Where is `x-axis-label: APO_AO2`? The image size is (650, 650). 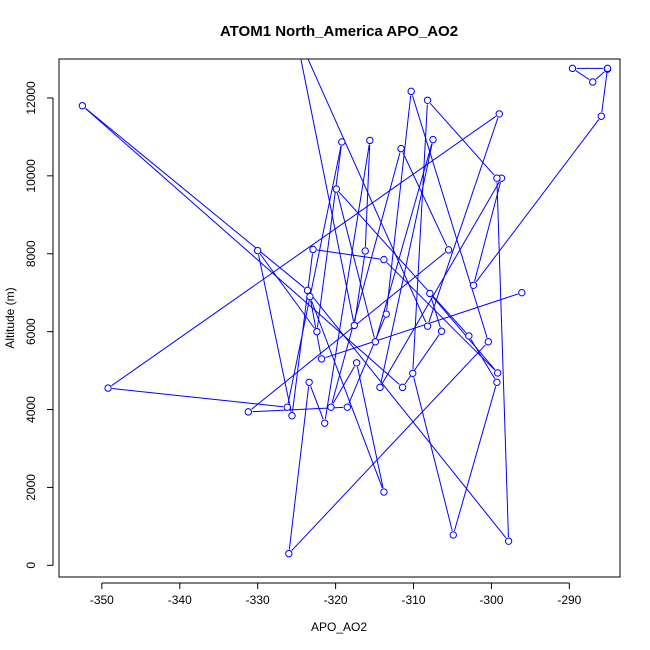
x-axis-label: APO_AO2 is located at coordinates (339, 627).